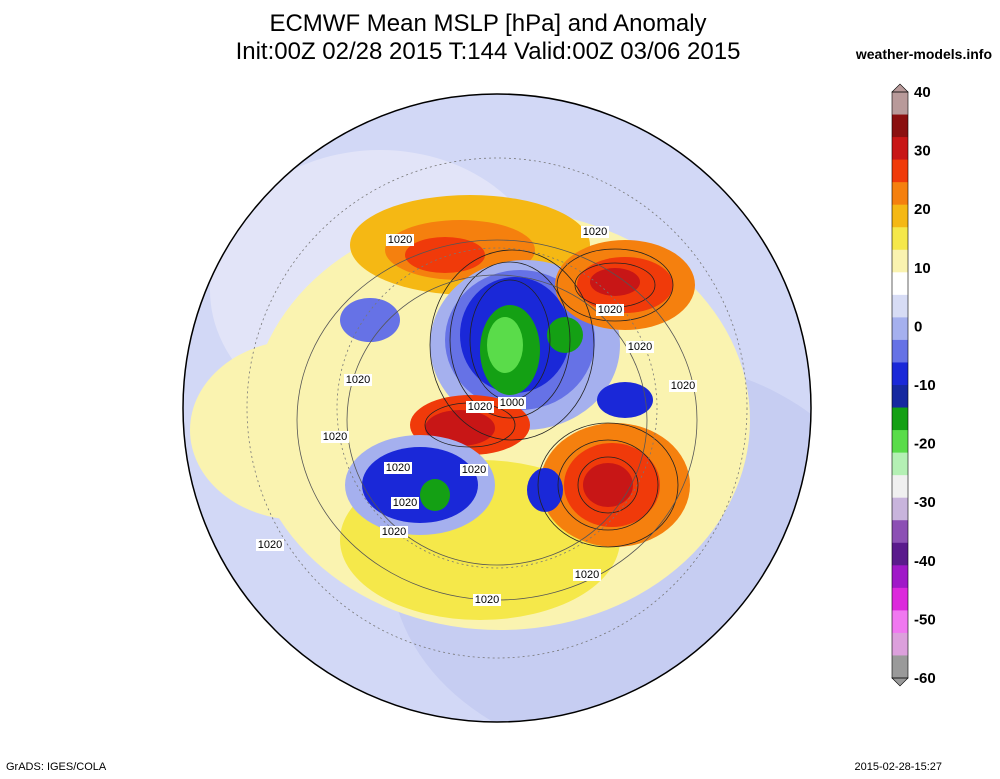  What do you see at coordinates (56, 767) in the screenshot?
I see `footer-credit: GrADS: IGES/COLA` at bounding box center [56, 767].